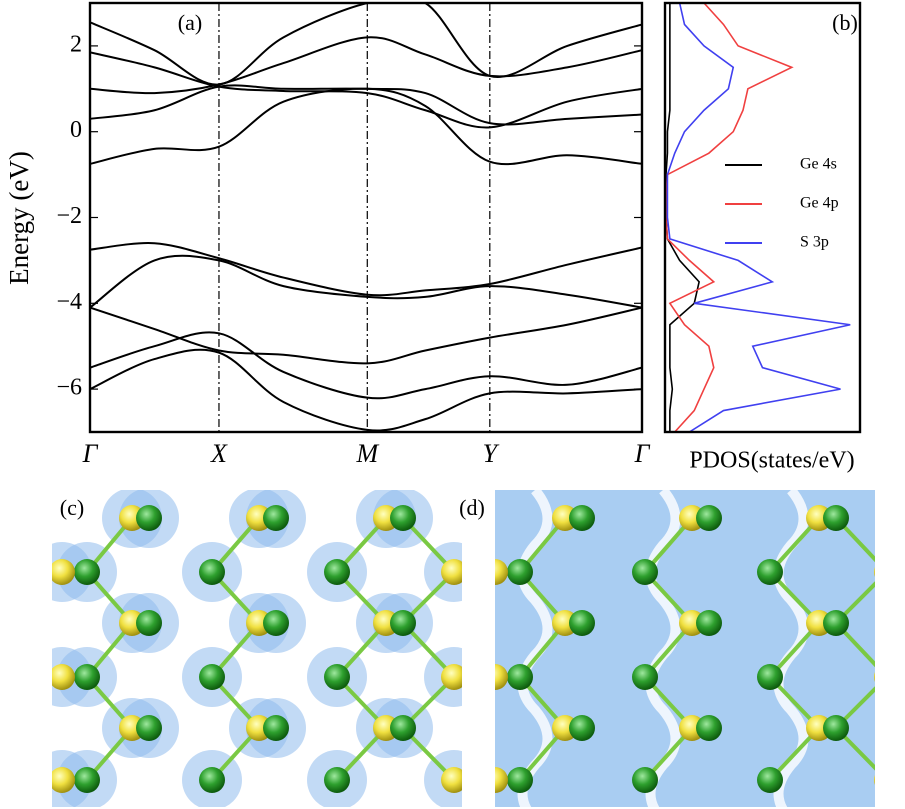  I want to click on x-tick-label: Y, so click(491, 453).